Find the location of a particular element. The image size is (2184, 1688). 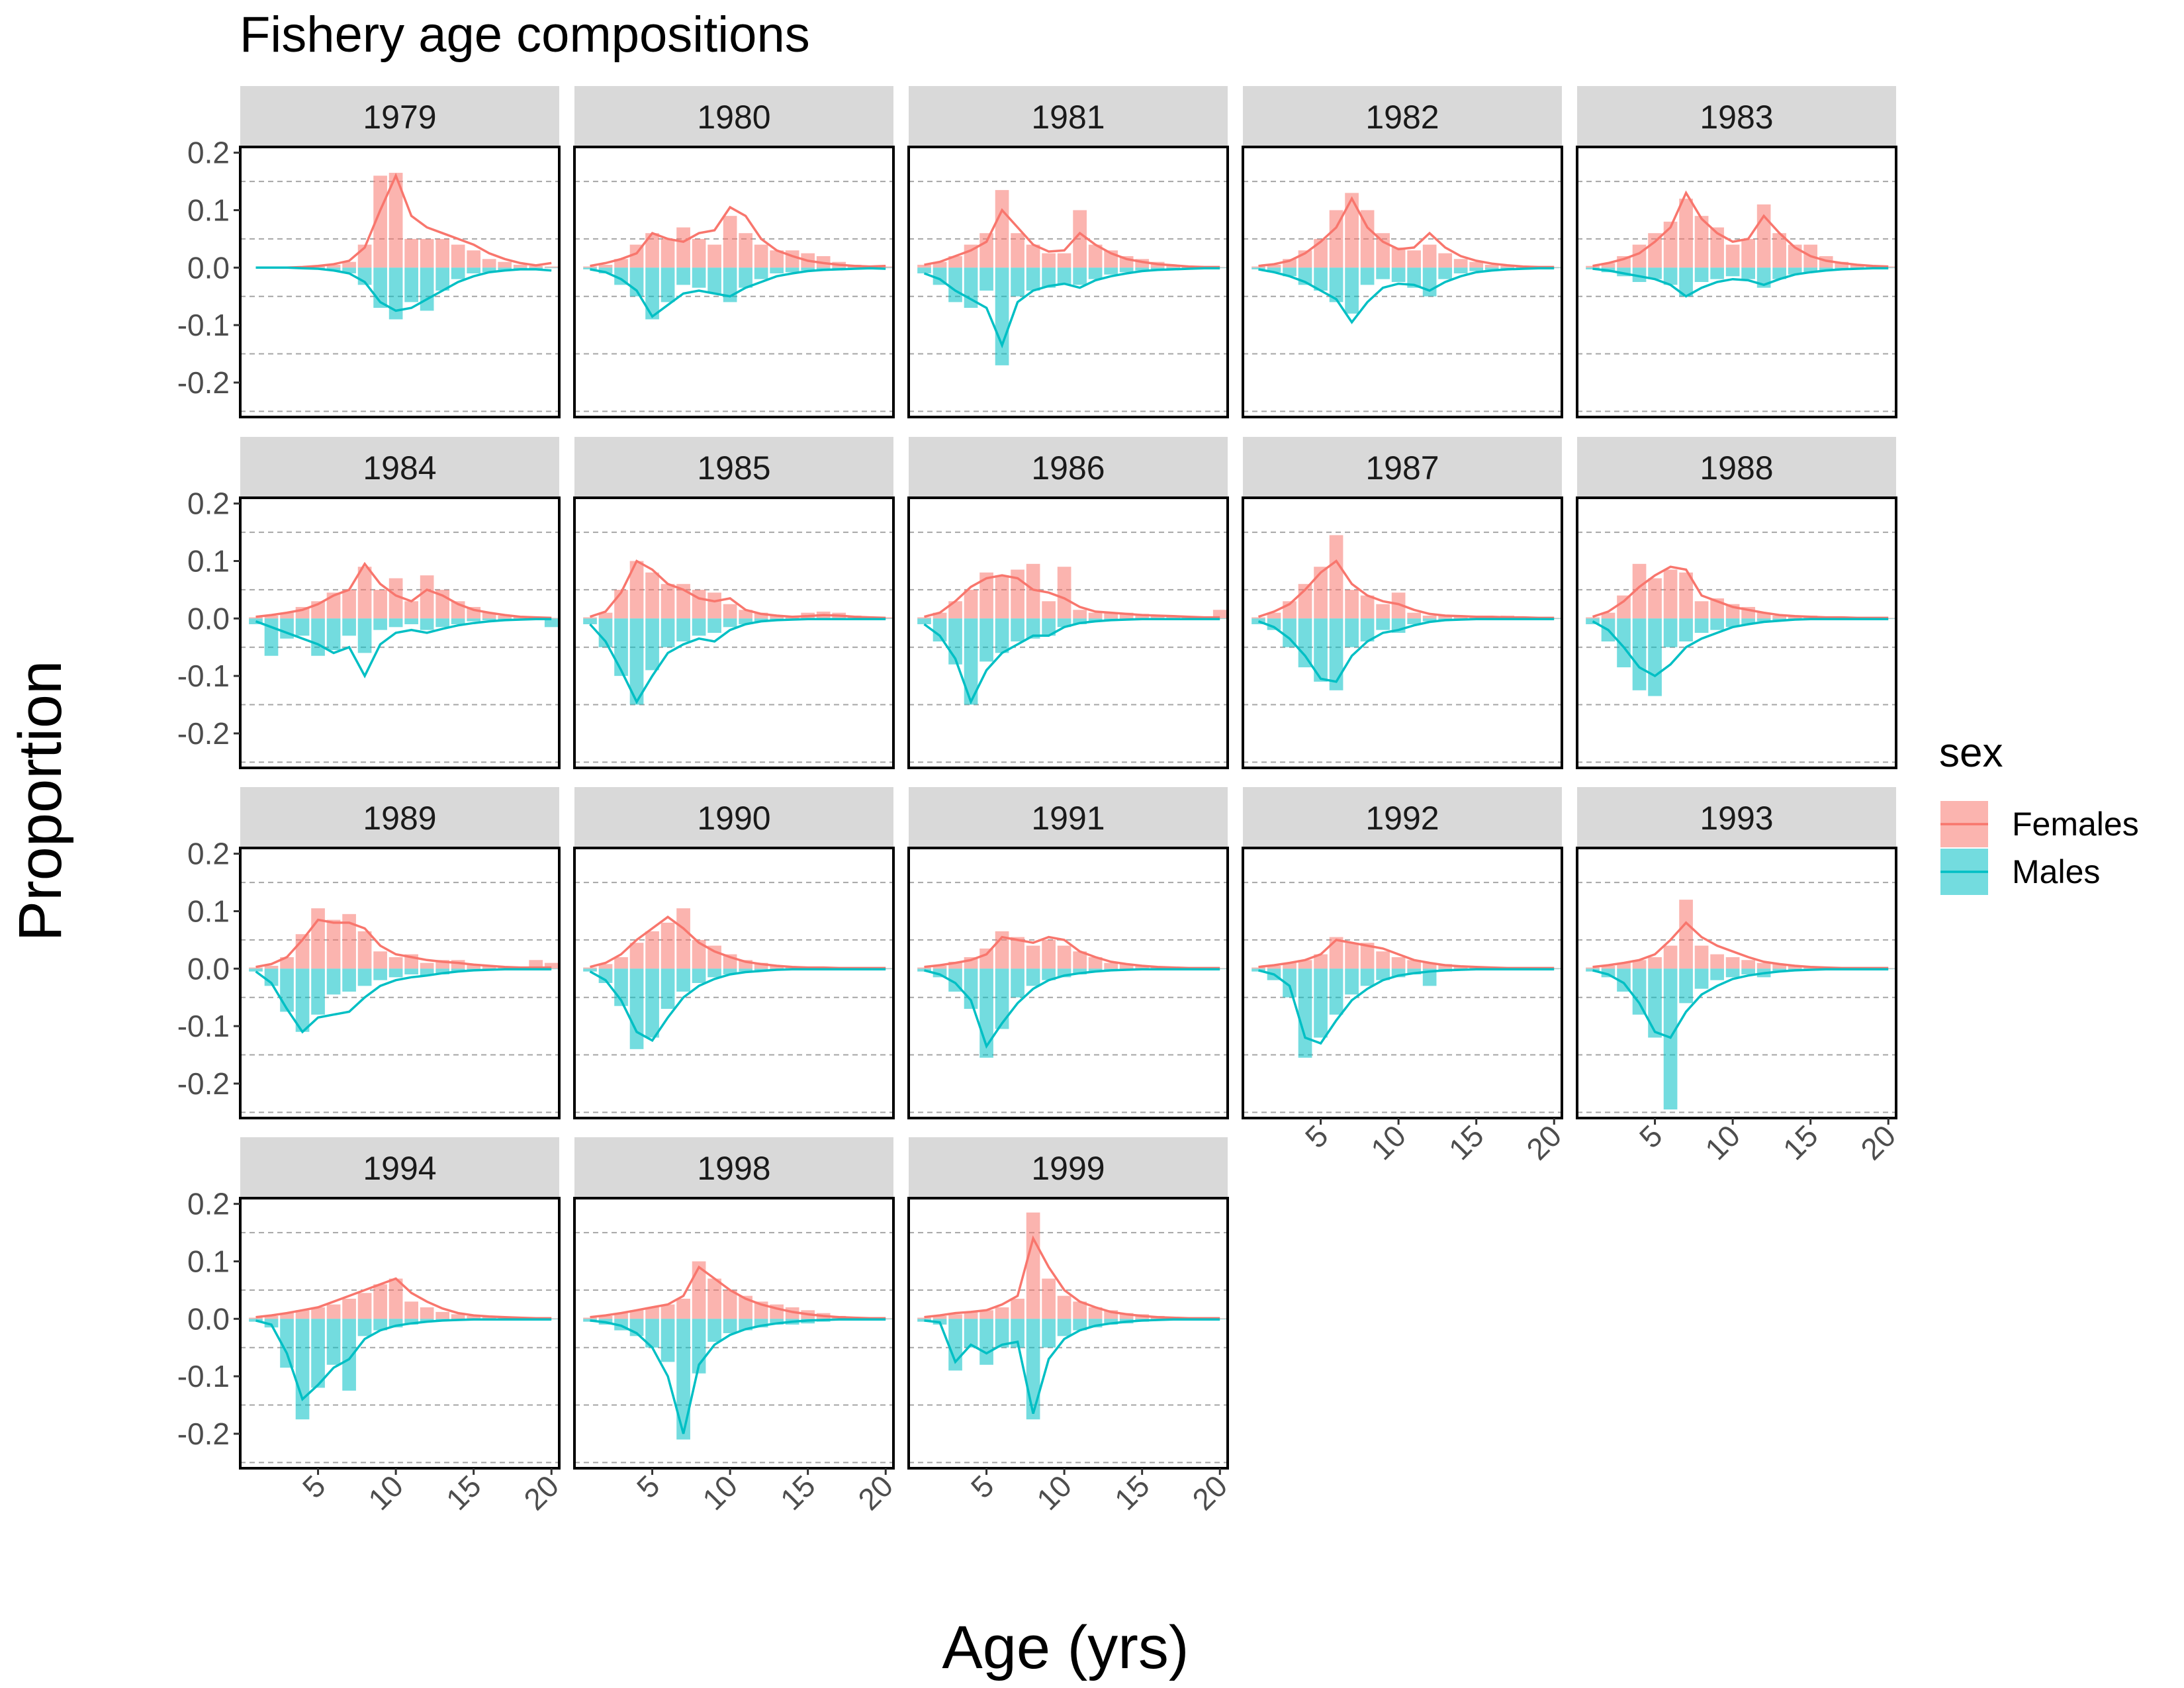

y-tick-label: 0.1 is located at coordinates (208, 210).